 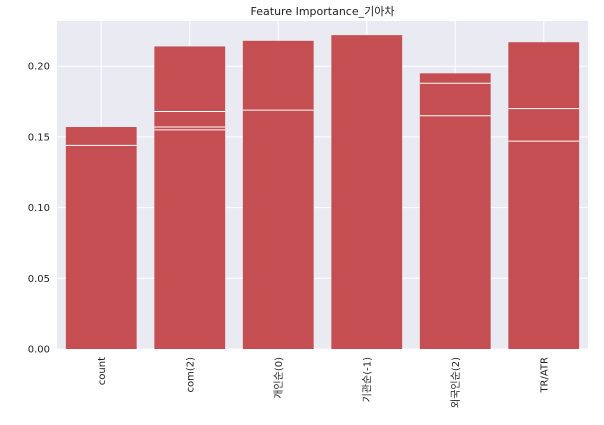 I want to click on y-tick-label: 0.20, so click(x=39, y=67).